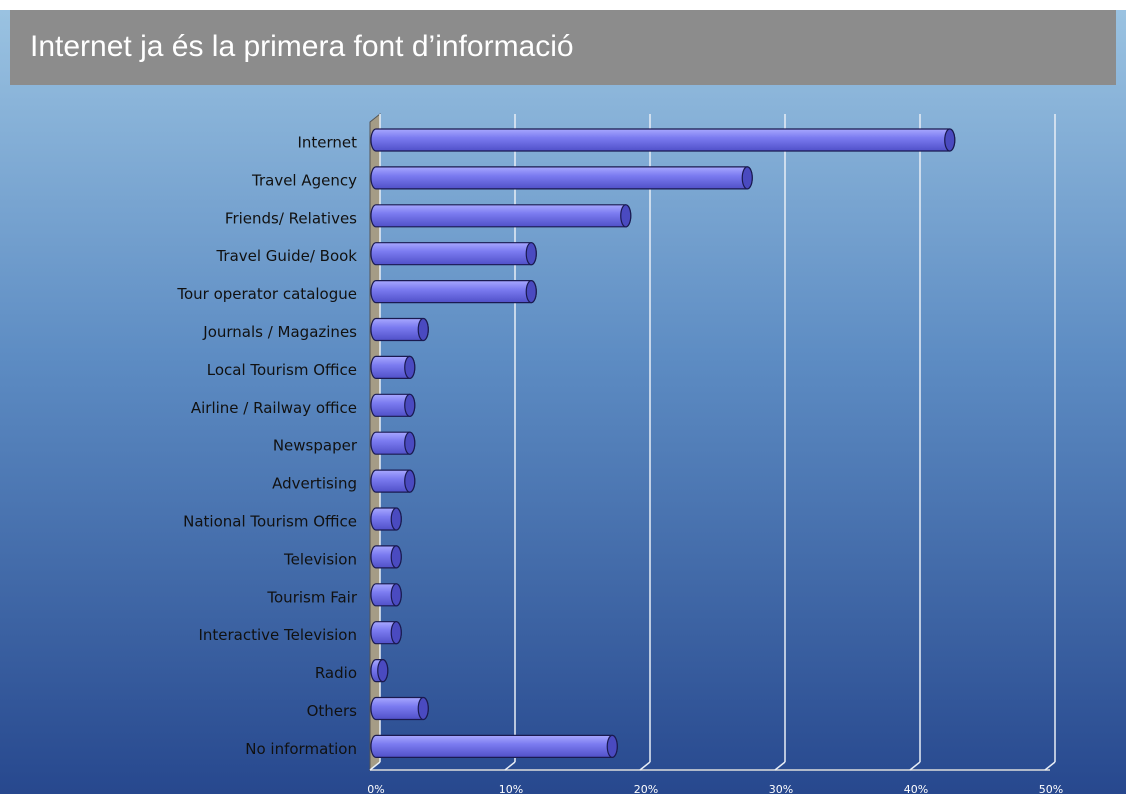  I want to click on y-tick-label: Tour operator catalogue, so click(266, 294).